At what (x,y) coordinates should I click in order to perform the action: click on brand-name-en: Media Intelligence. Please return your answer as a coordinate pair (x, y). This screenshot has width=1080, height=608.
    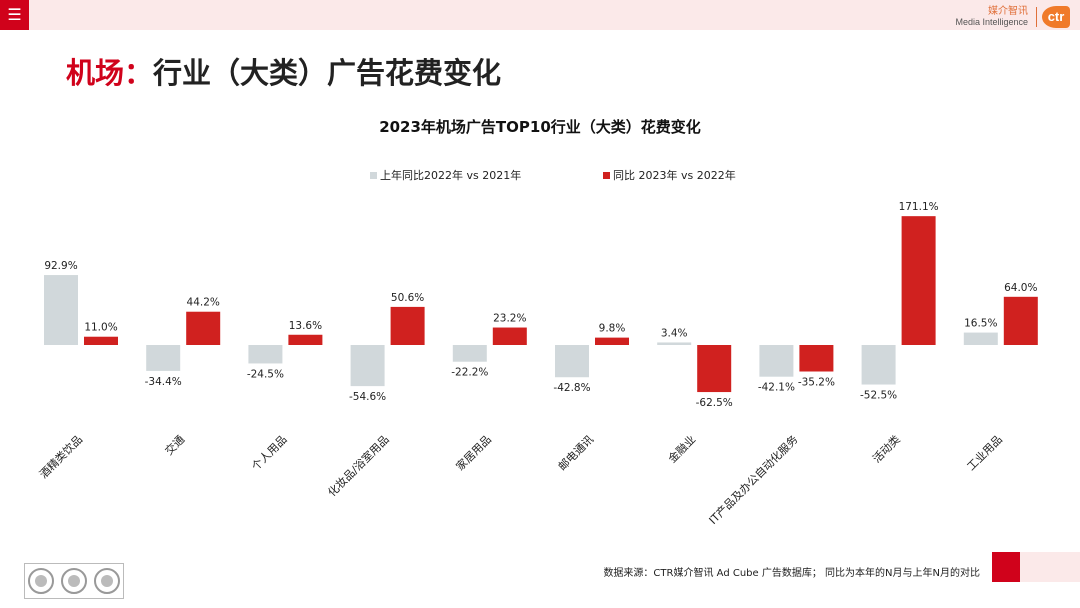
    Looking at the image, I should click on (991, 21).